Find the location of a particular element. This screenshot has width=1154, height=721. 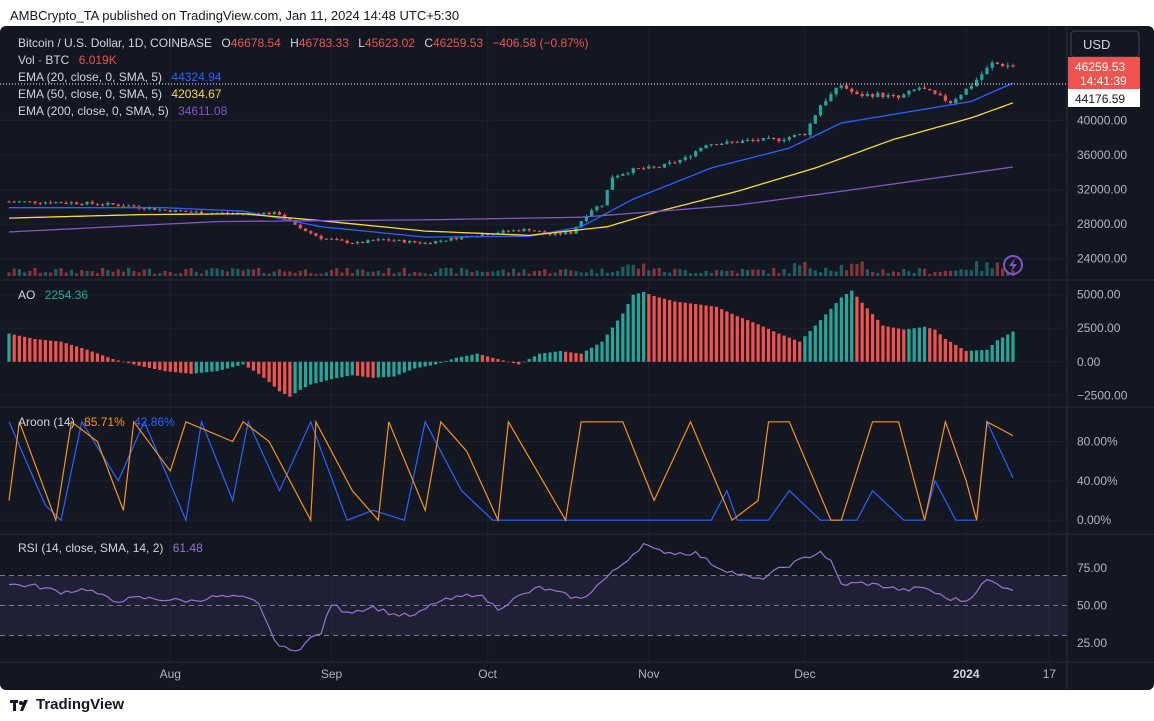

lightning-icon is located at coordinates (1013, 265).